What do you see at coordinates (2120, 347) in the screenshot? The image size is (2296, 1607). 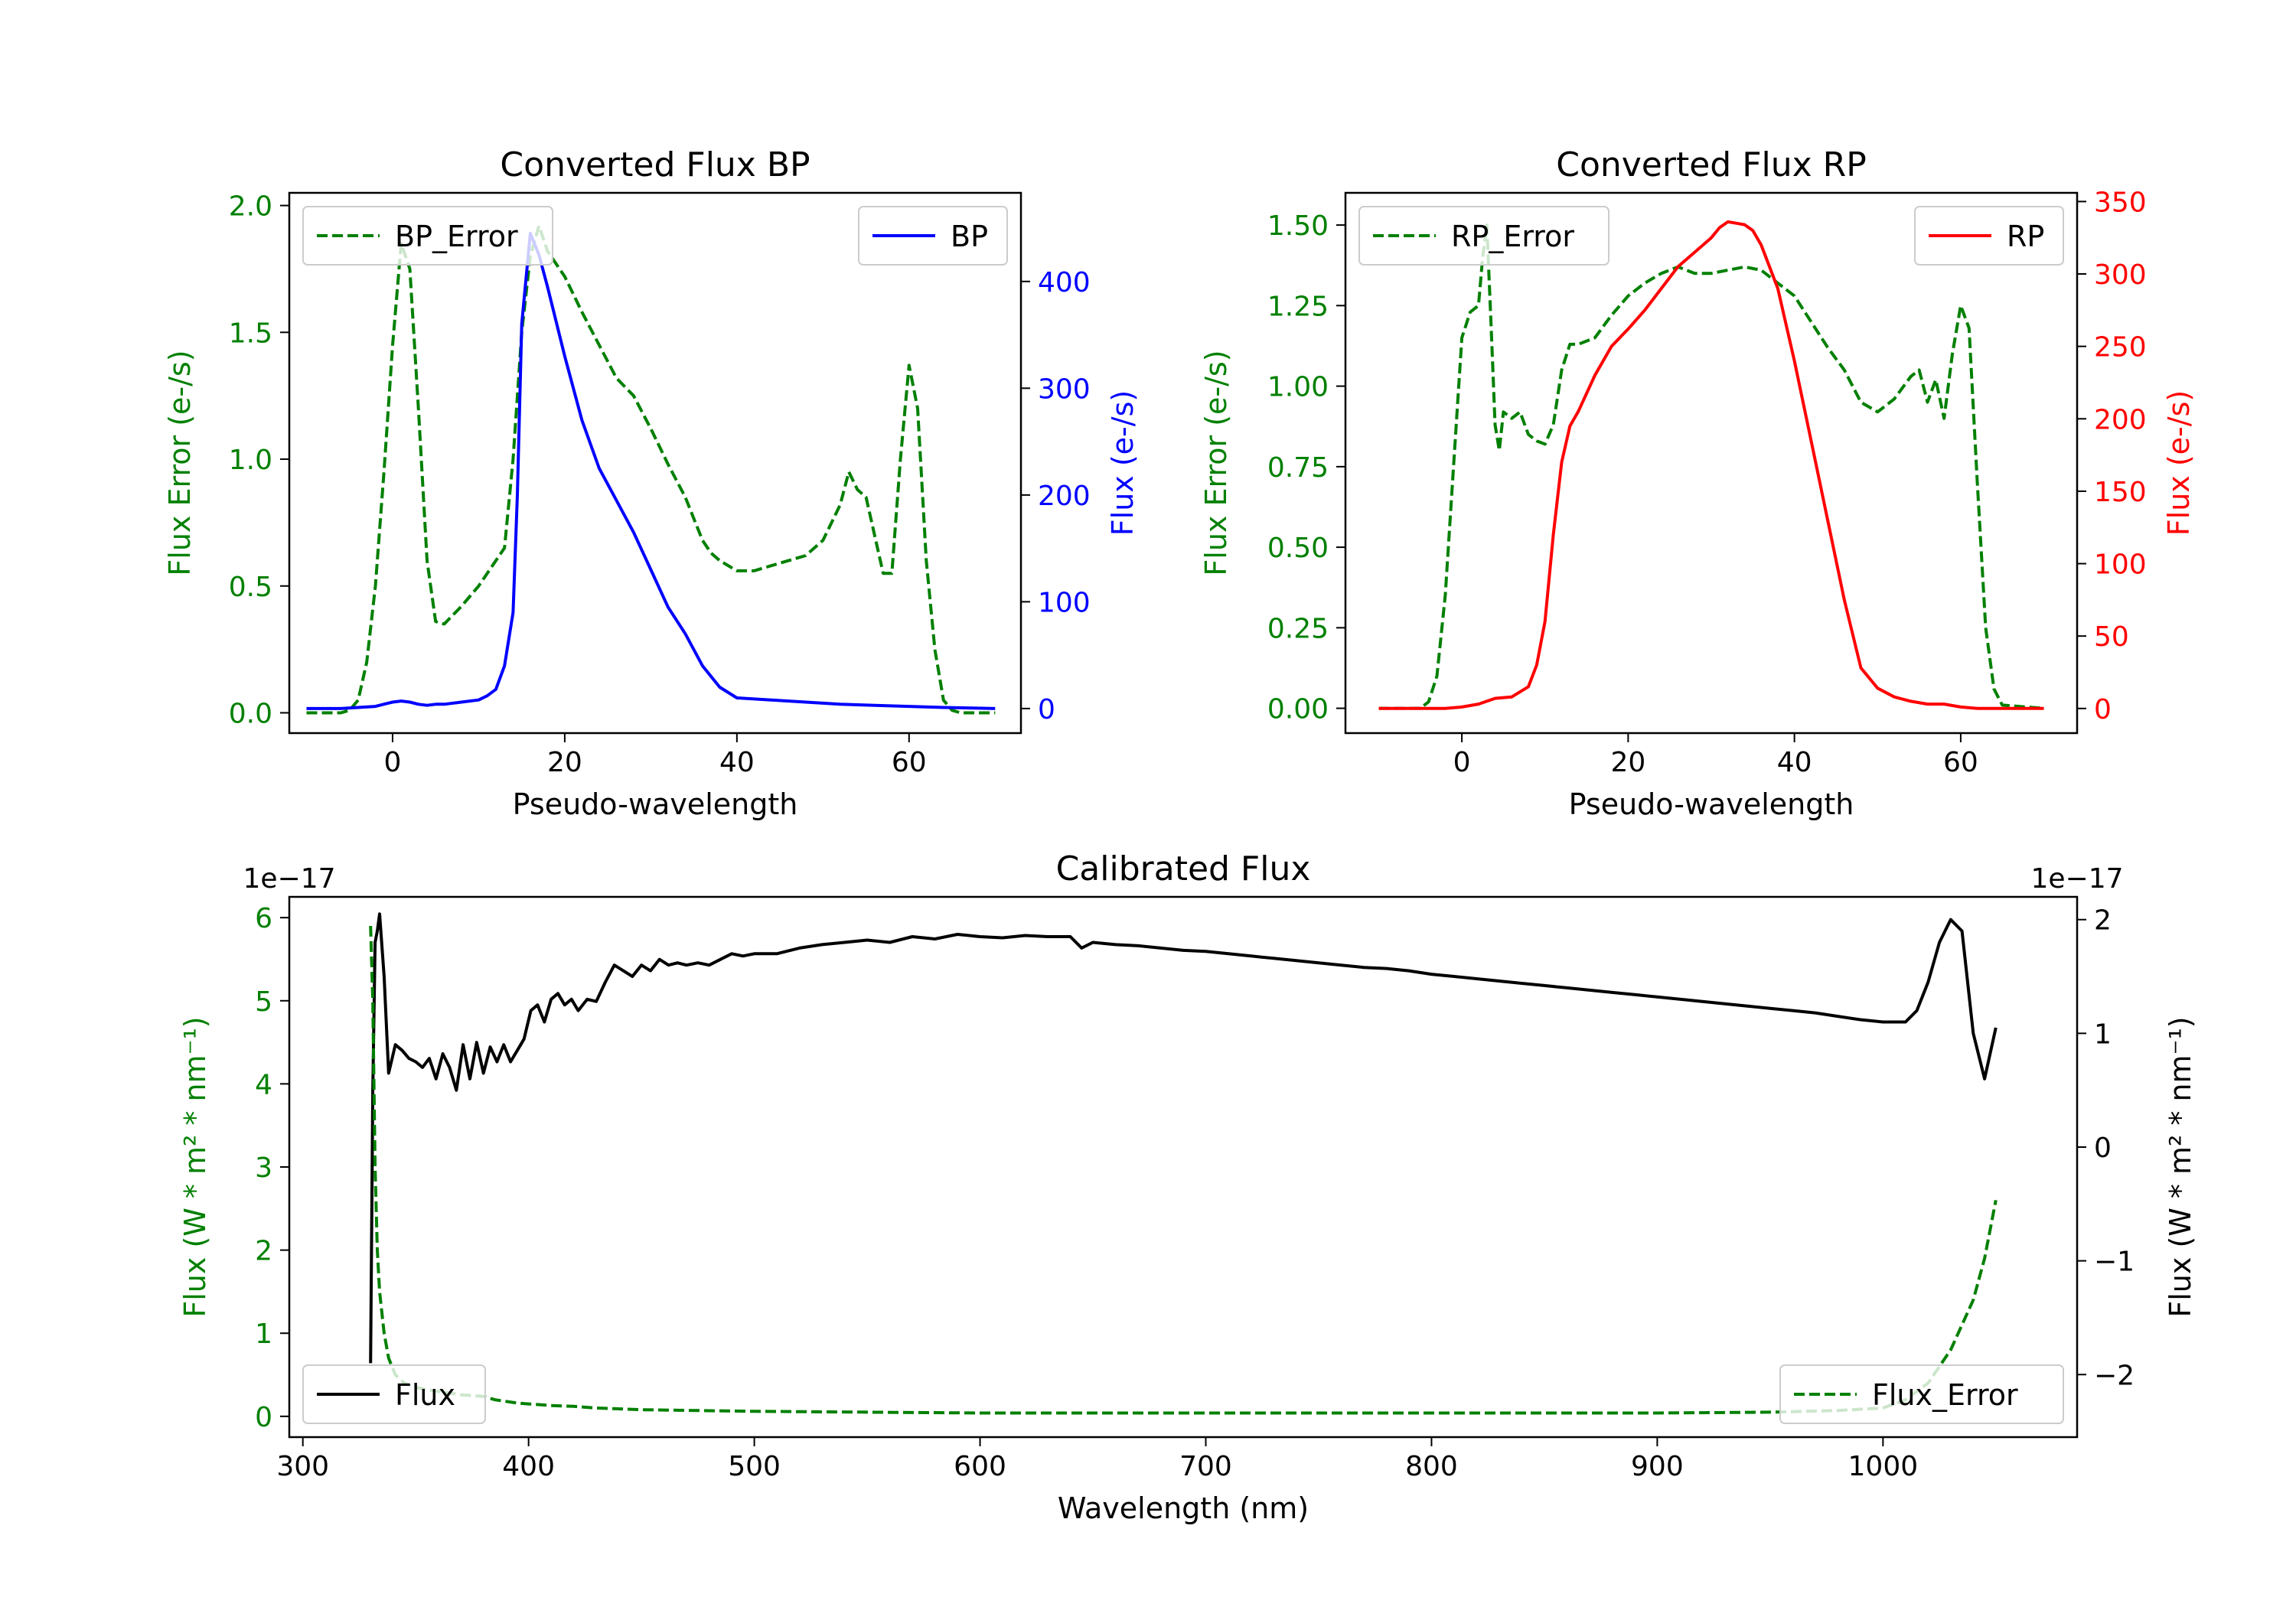 I see `rp-right-y-tick-label: 250` at bounding box center [2120, 347].